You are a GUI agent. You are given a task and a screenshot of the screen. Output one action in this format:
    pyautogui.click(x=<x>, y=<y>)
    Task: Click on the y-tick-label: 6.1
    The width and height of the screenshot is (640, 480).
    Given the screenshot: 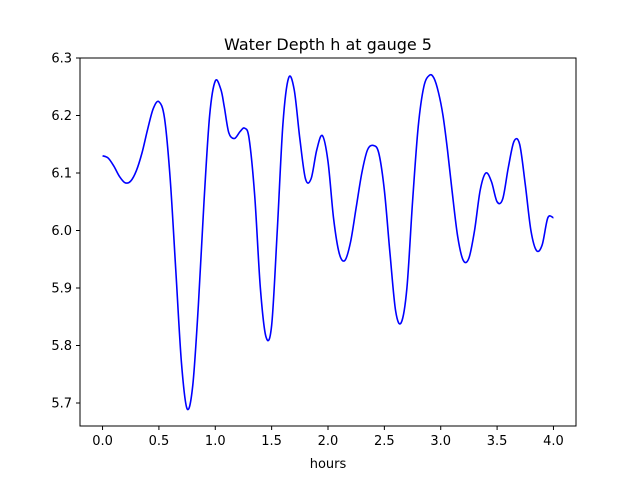 What is the action you would take?
    pyautogui.click(x=61, y=174)
    